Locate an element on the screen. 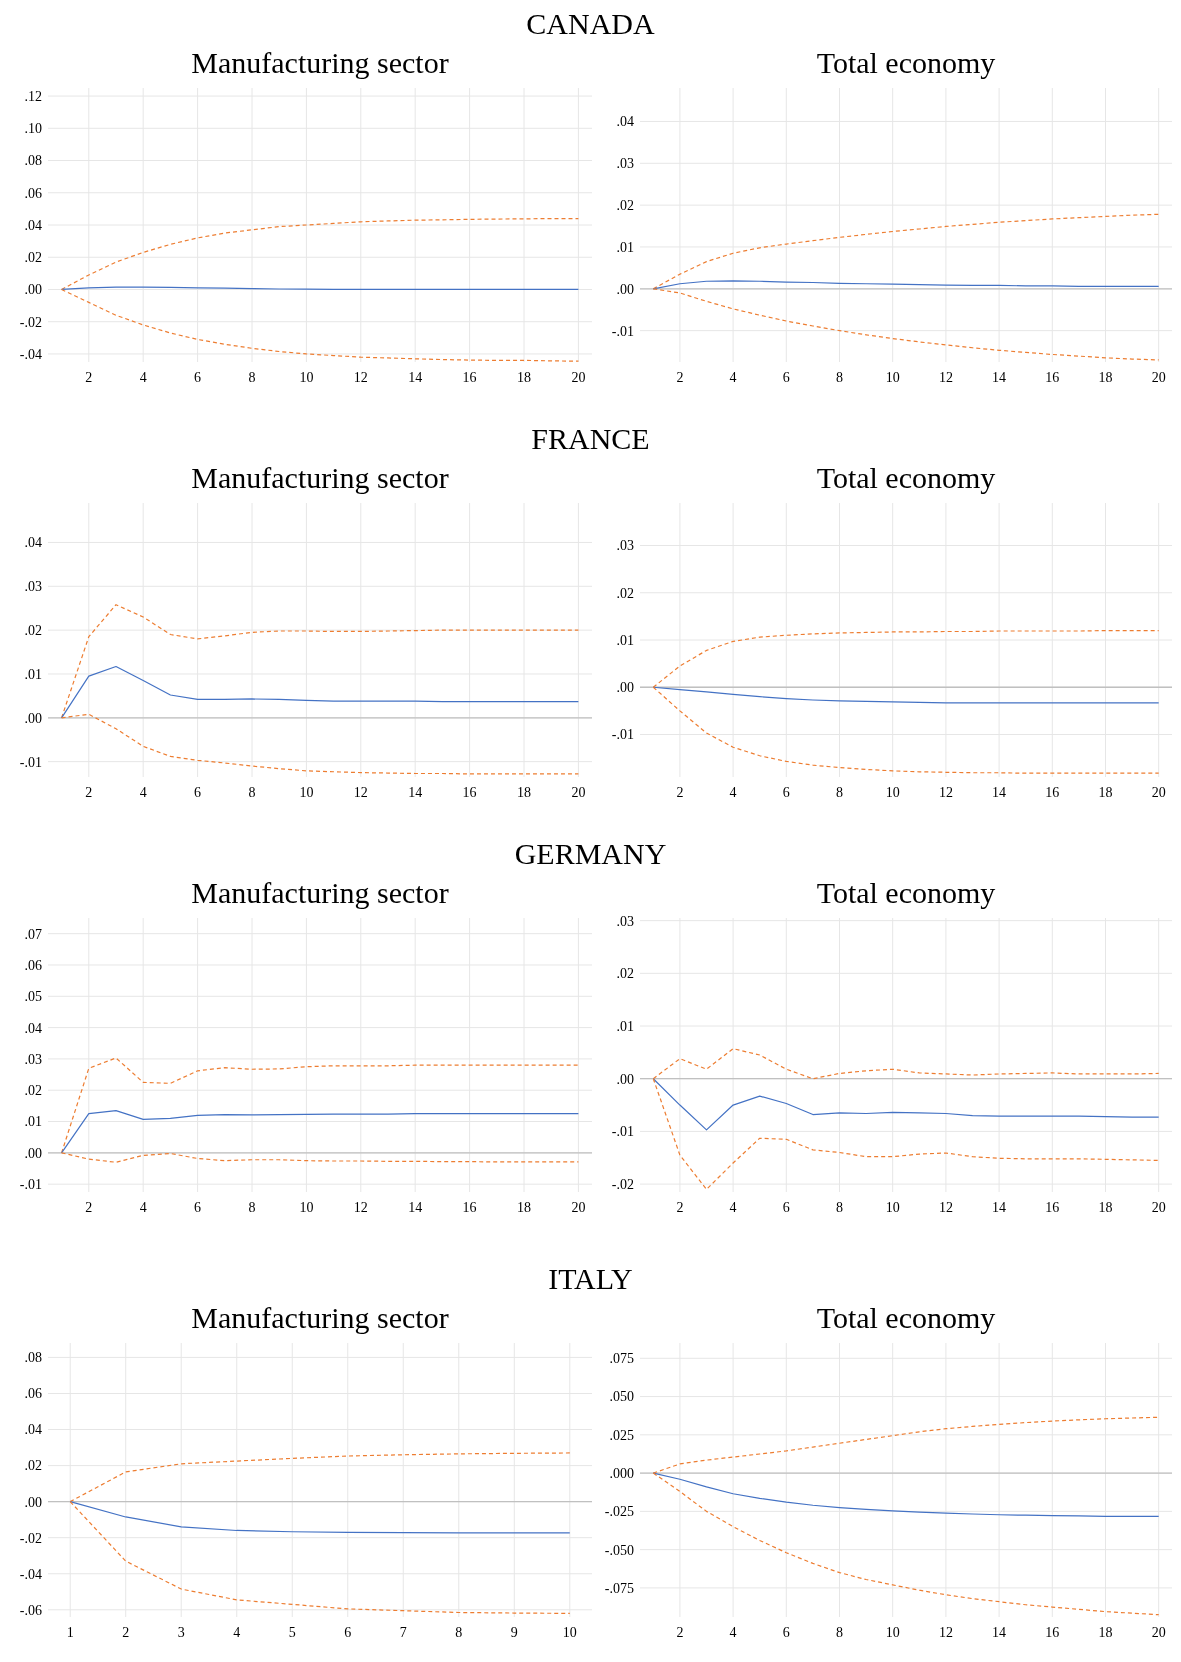  y-tick-label: .12 is located at coordinates (33, 96).